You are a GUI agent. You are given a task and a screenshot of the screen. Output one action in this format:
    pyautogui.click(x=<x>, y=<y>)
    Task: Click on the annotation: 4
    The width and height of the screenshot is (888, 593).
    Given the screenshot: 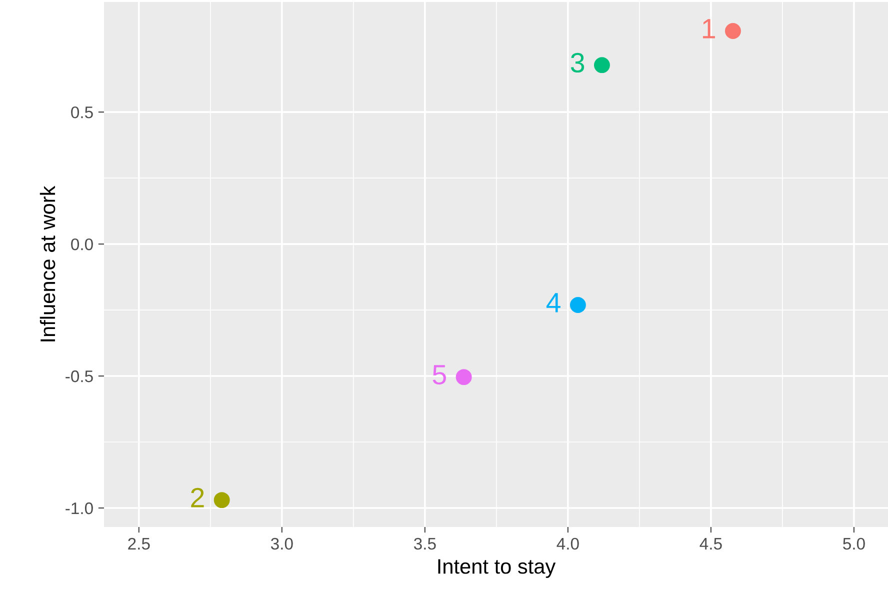 What is the action you would take?
    pyautogui.click(x=553, y=302)
    